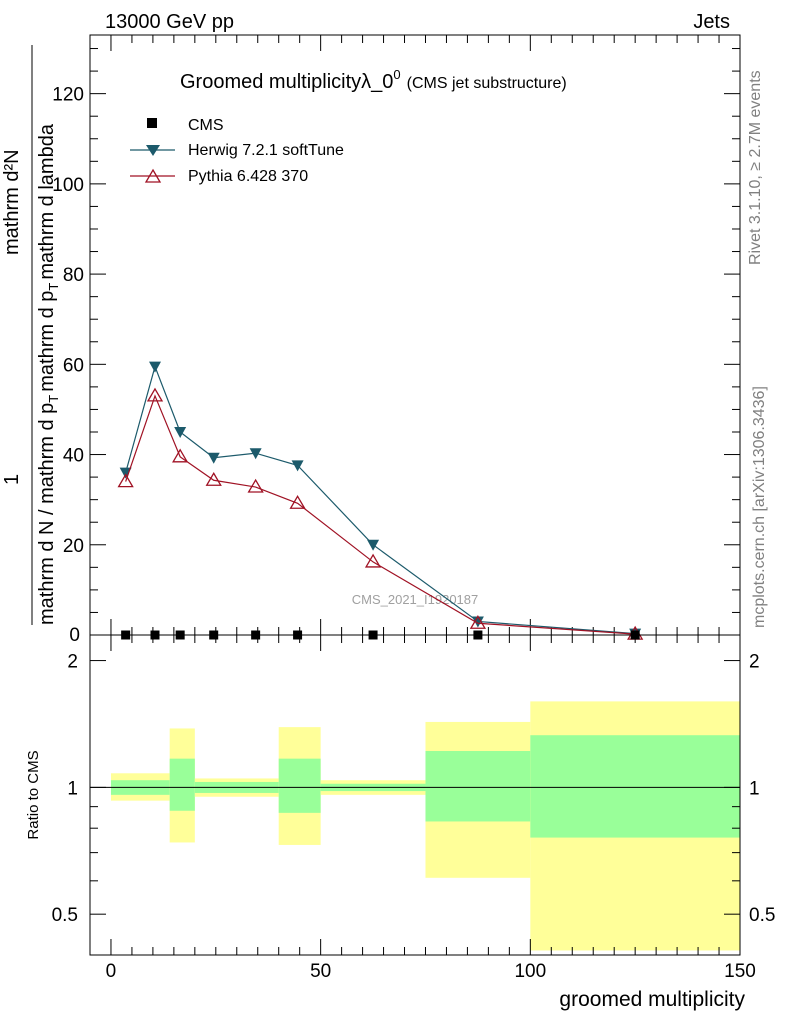 The width and height of the screenshot is (786, 1024). I want to click on main-y-tick-label: 80, so click(73, 275).